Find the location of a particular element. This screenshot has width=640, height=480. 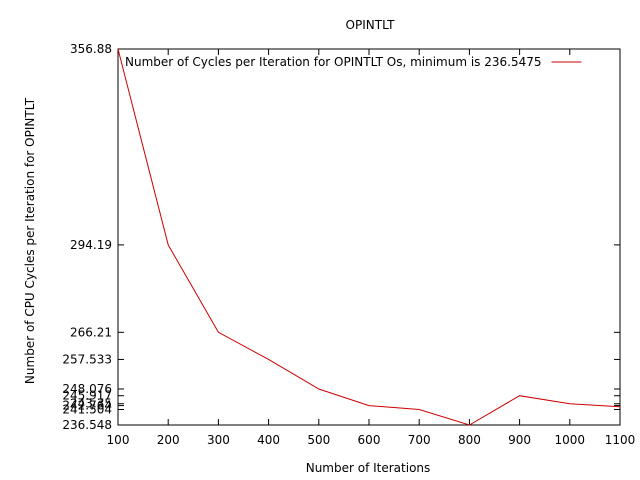

y-tick-label: 257.533 is located at coordinates (87, 359).